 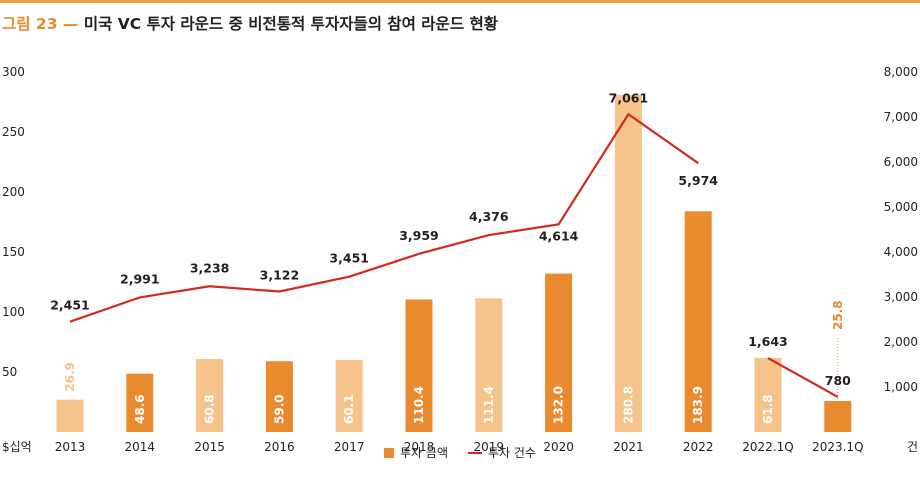 I want to click on line-value-label: 1,643, so click(x=768, y=341).